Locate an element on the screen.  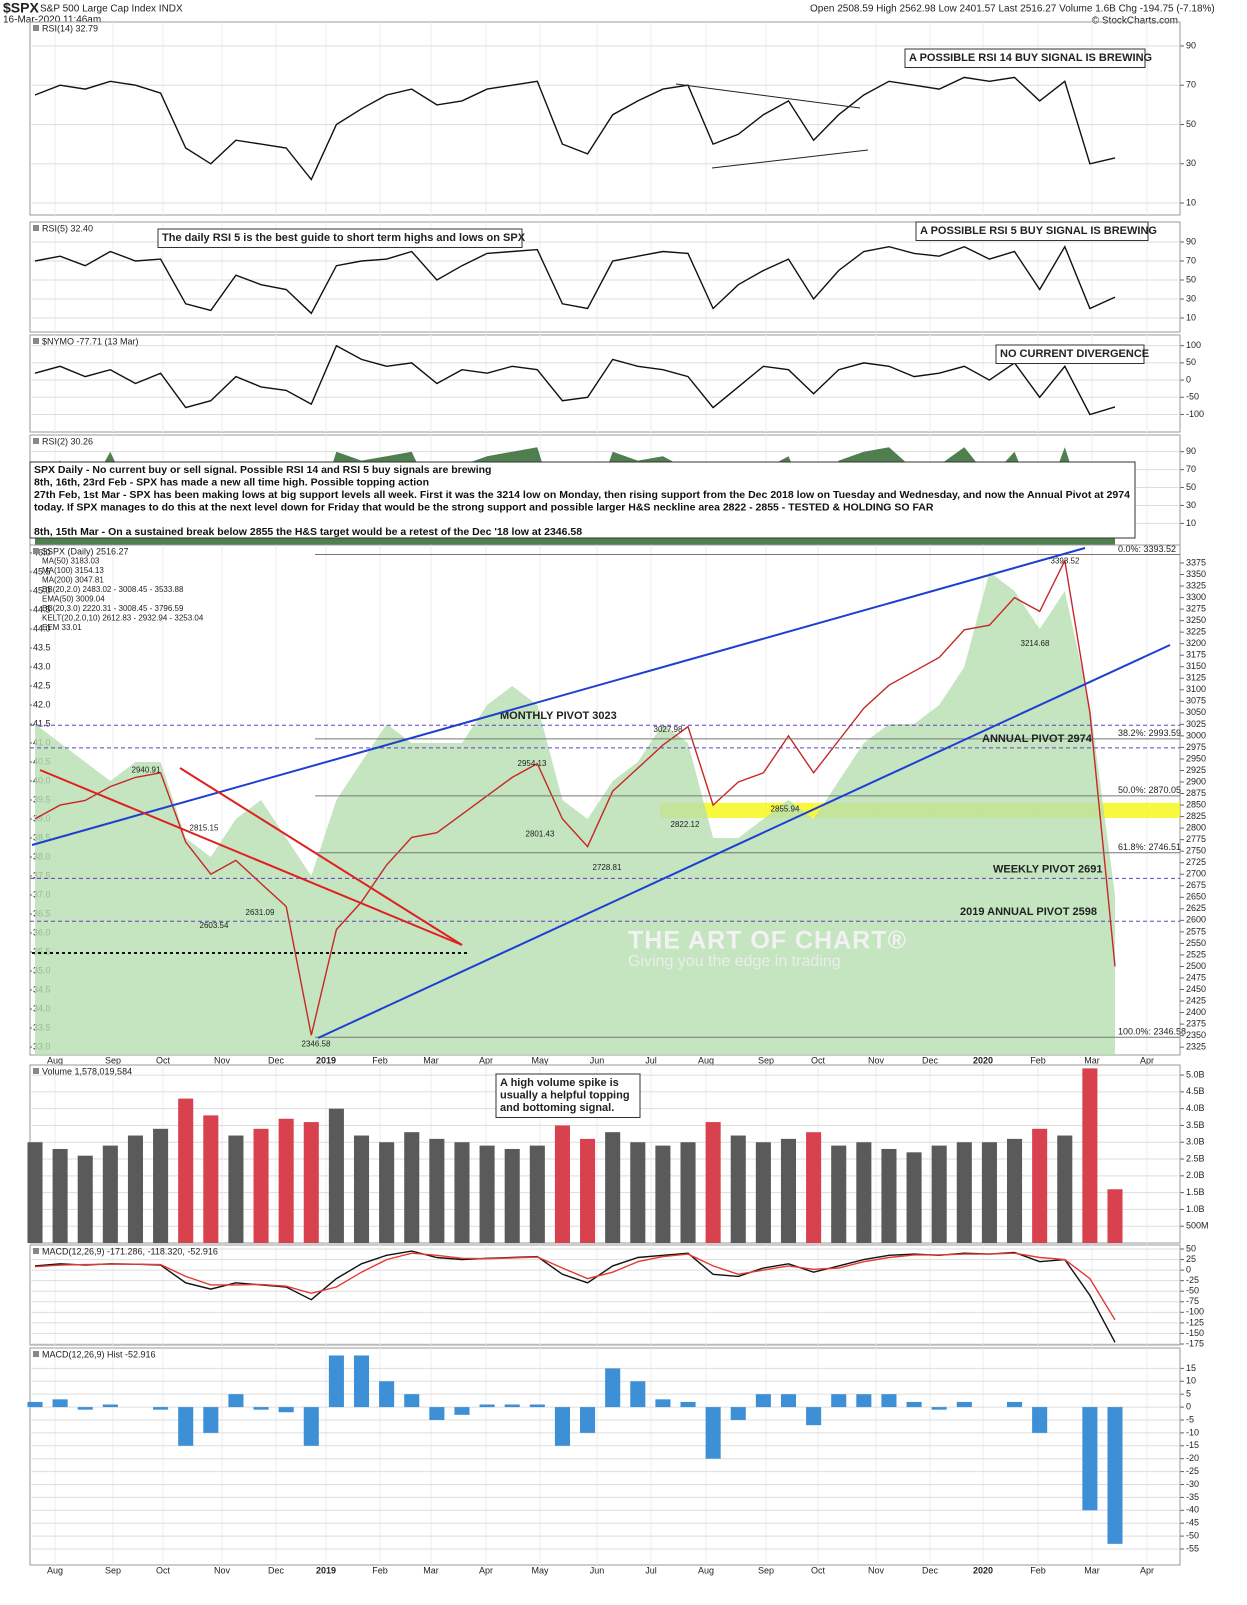
date: 16-Mar-2020 11:46am is located at coordinates (52, 20).